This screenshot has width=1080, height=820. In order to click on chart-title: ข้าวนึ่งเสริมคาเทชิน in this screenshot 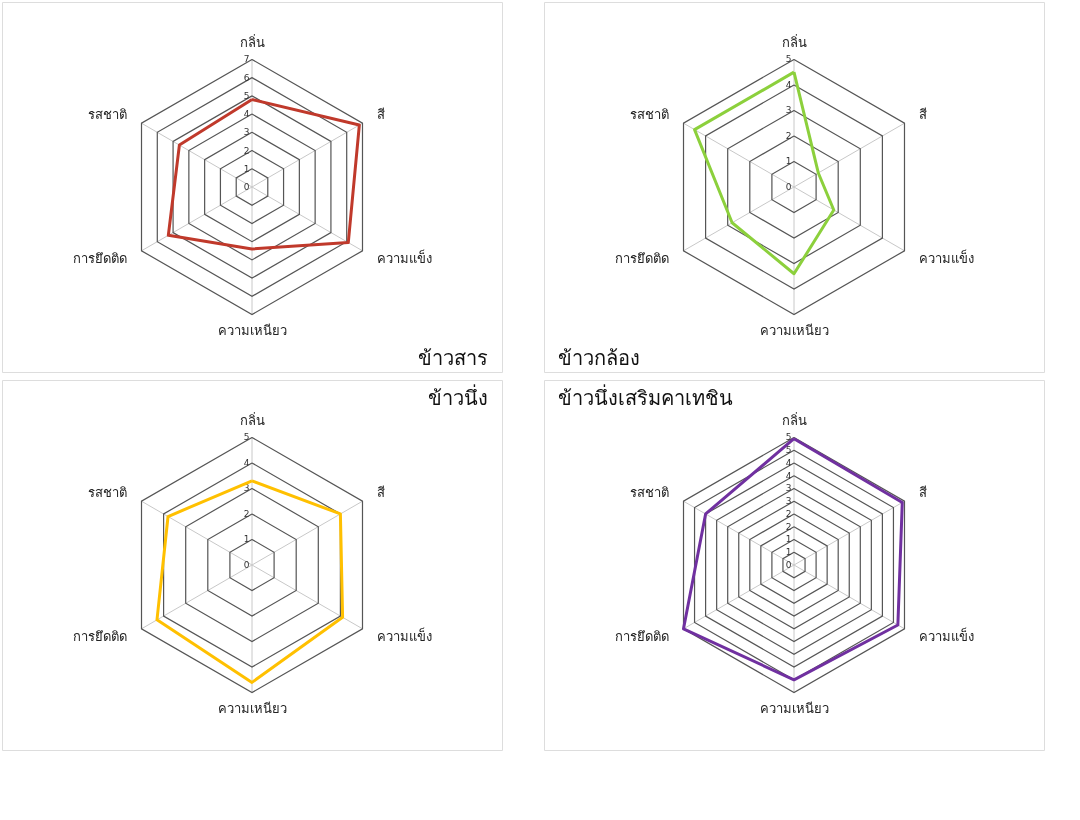, I will do `click(645, 397)`.